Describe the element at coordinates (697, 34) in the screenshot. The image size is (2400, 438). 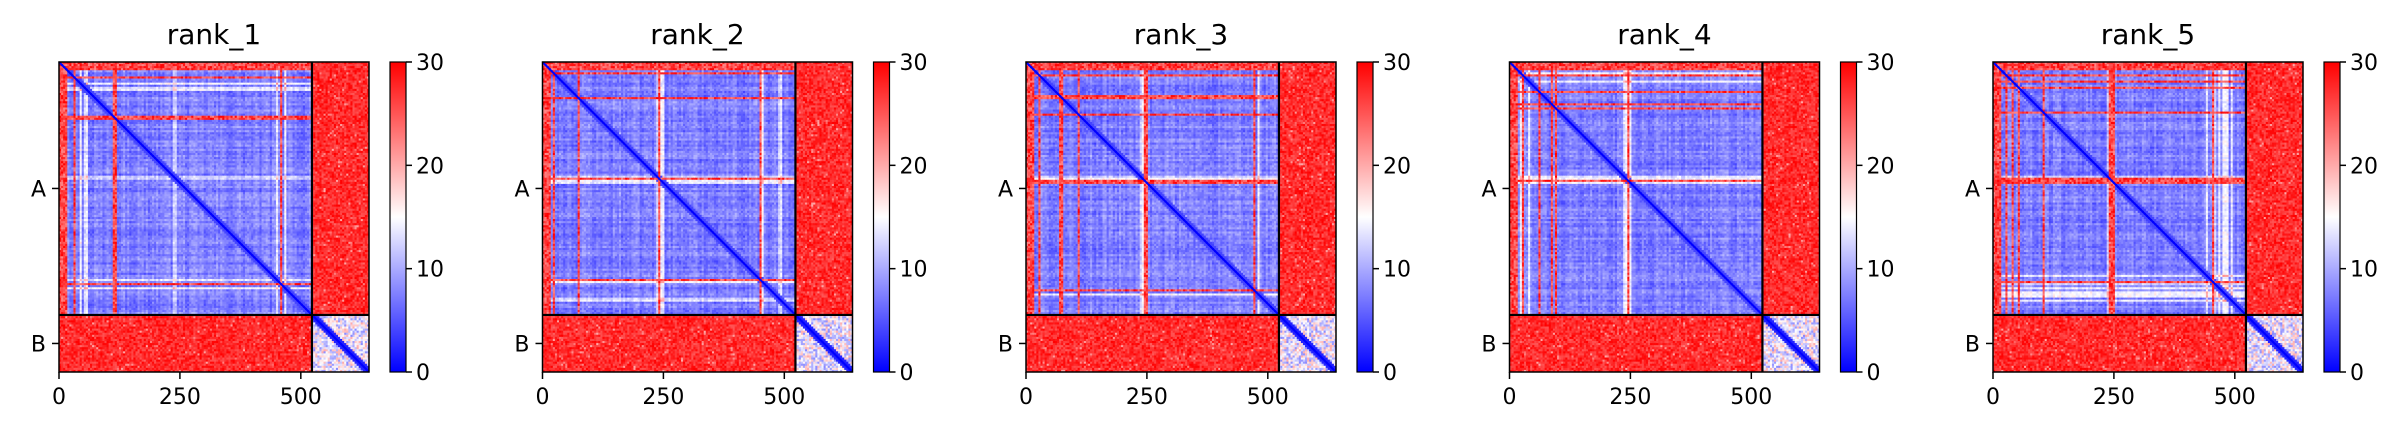
I see `panel-title: rank_2` at that location.